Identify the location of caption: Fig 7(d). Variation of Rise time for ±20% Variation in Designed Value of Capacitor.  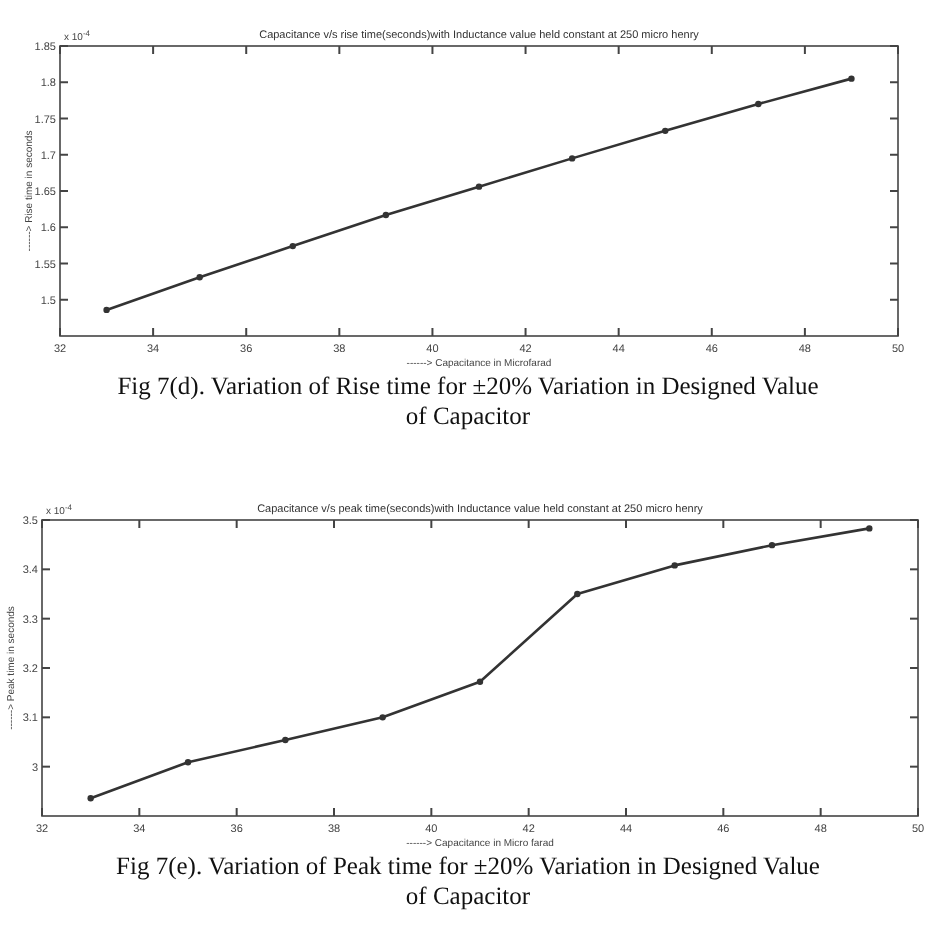
(468, 401).